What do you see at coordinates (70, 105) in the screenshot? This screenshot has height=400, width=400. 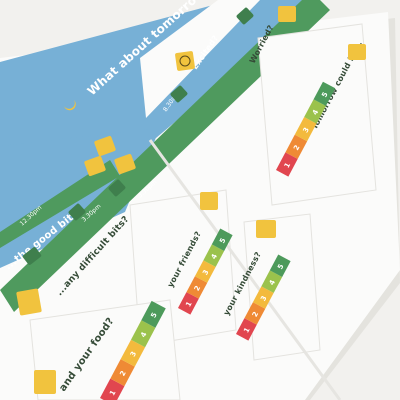 I see `moon-icon` at bounding box center [70, 105].